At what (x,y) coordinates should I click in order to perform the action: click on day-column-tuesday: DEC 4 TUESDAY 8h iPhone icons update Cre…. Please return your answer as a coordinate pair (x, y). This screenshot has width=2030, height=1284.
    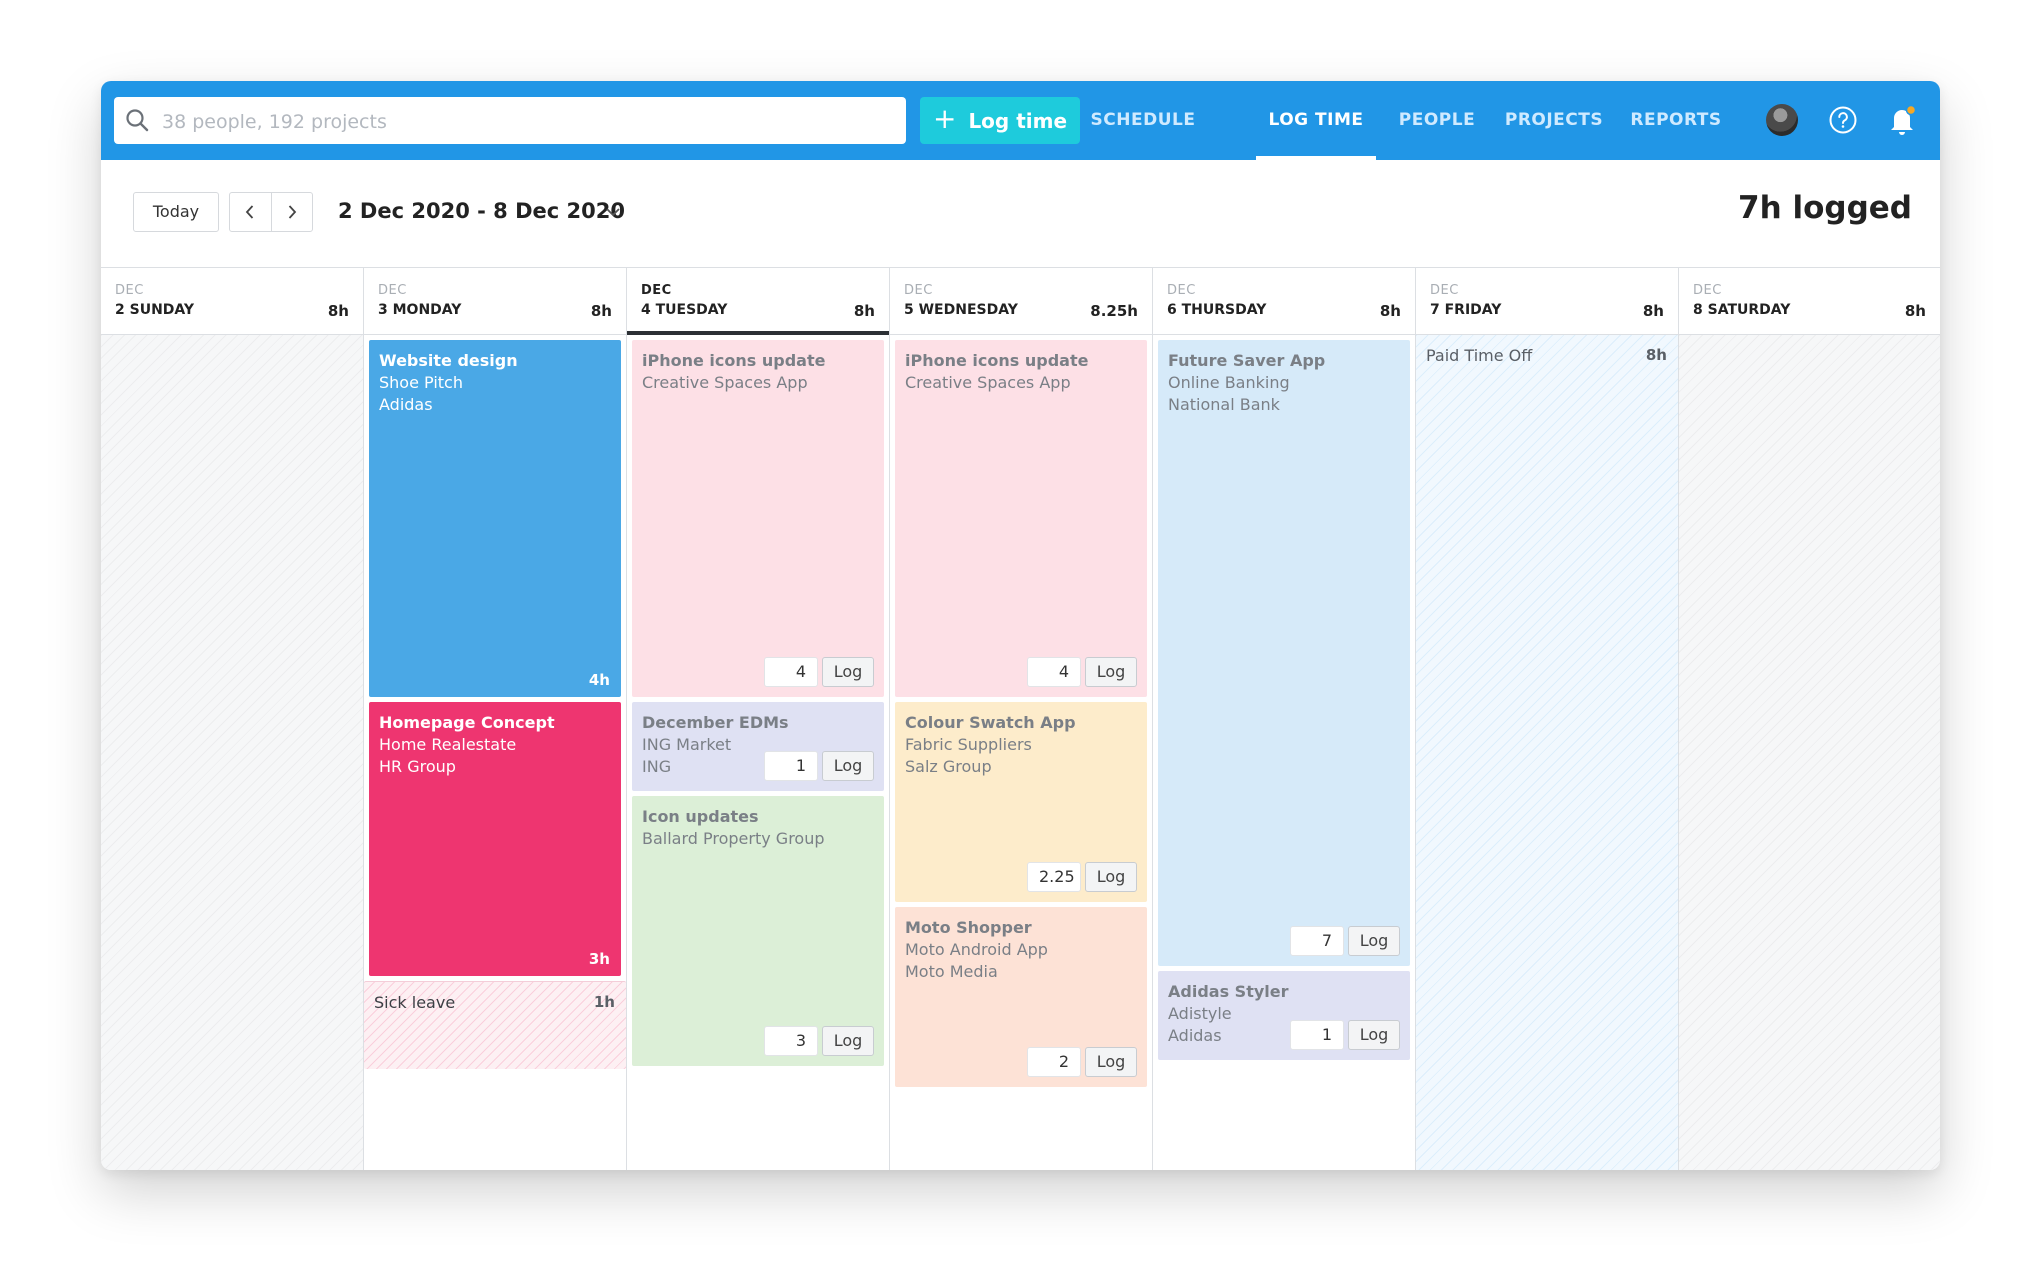
    Looking at the image, I should click on (758, 719).